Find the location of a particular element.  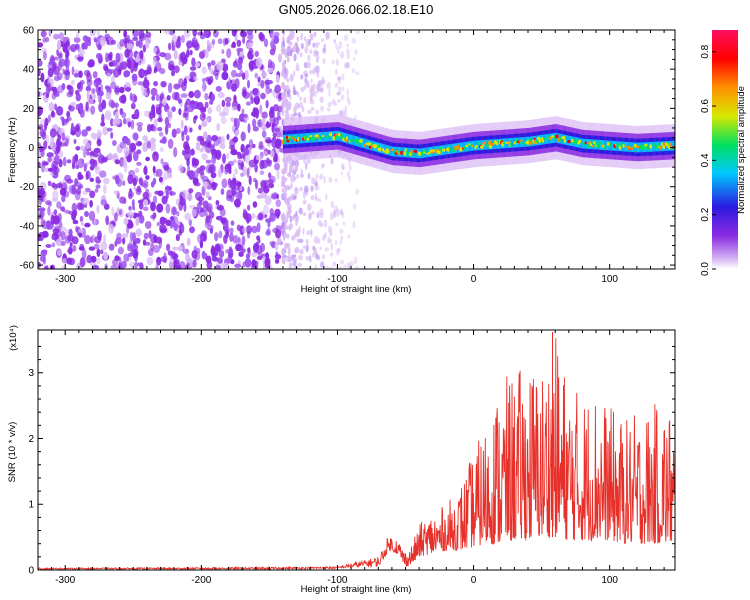

x-tick-label: 0 is located at coordinates (474, 279).